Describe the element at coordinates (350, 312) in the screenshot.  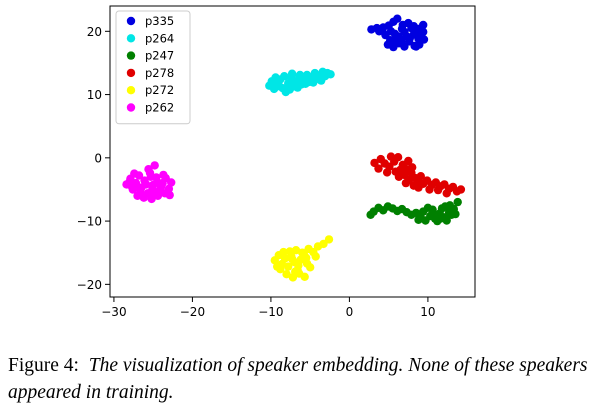
I see `x-tick-label: 0` at that location.